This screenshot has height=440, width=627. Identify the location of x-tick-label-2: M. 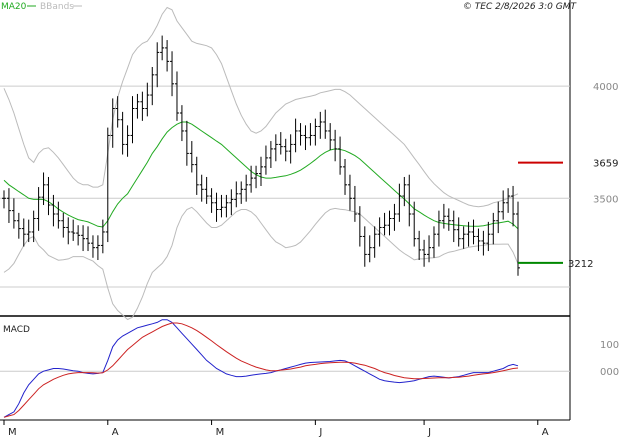
(220, 432).